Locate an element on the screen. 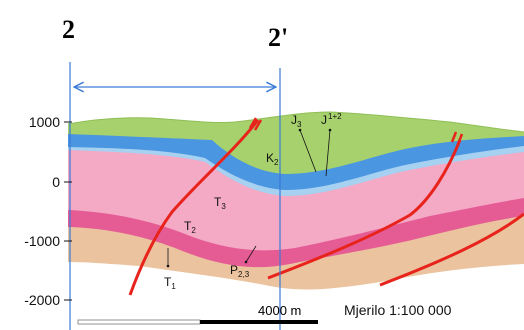 Image resolution: width=524 pixels, height=330 pixels. y-tick-minus-1000: -1000 is located at coordinates (42, 241).